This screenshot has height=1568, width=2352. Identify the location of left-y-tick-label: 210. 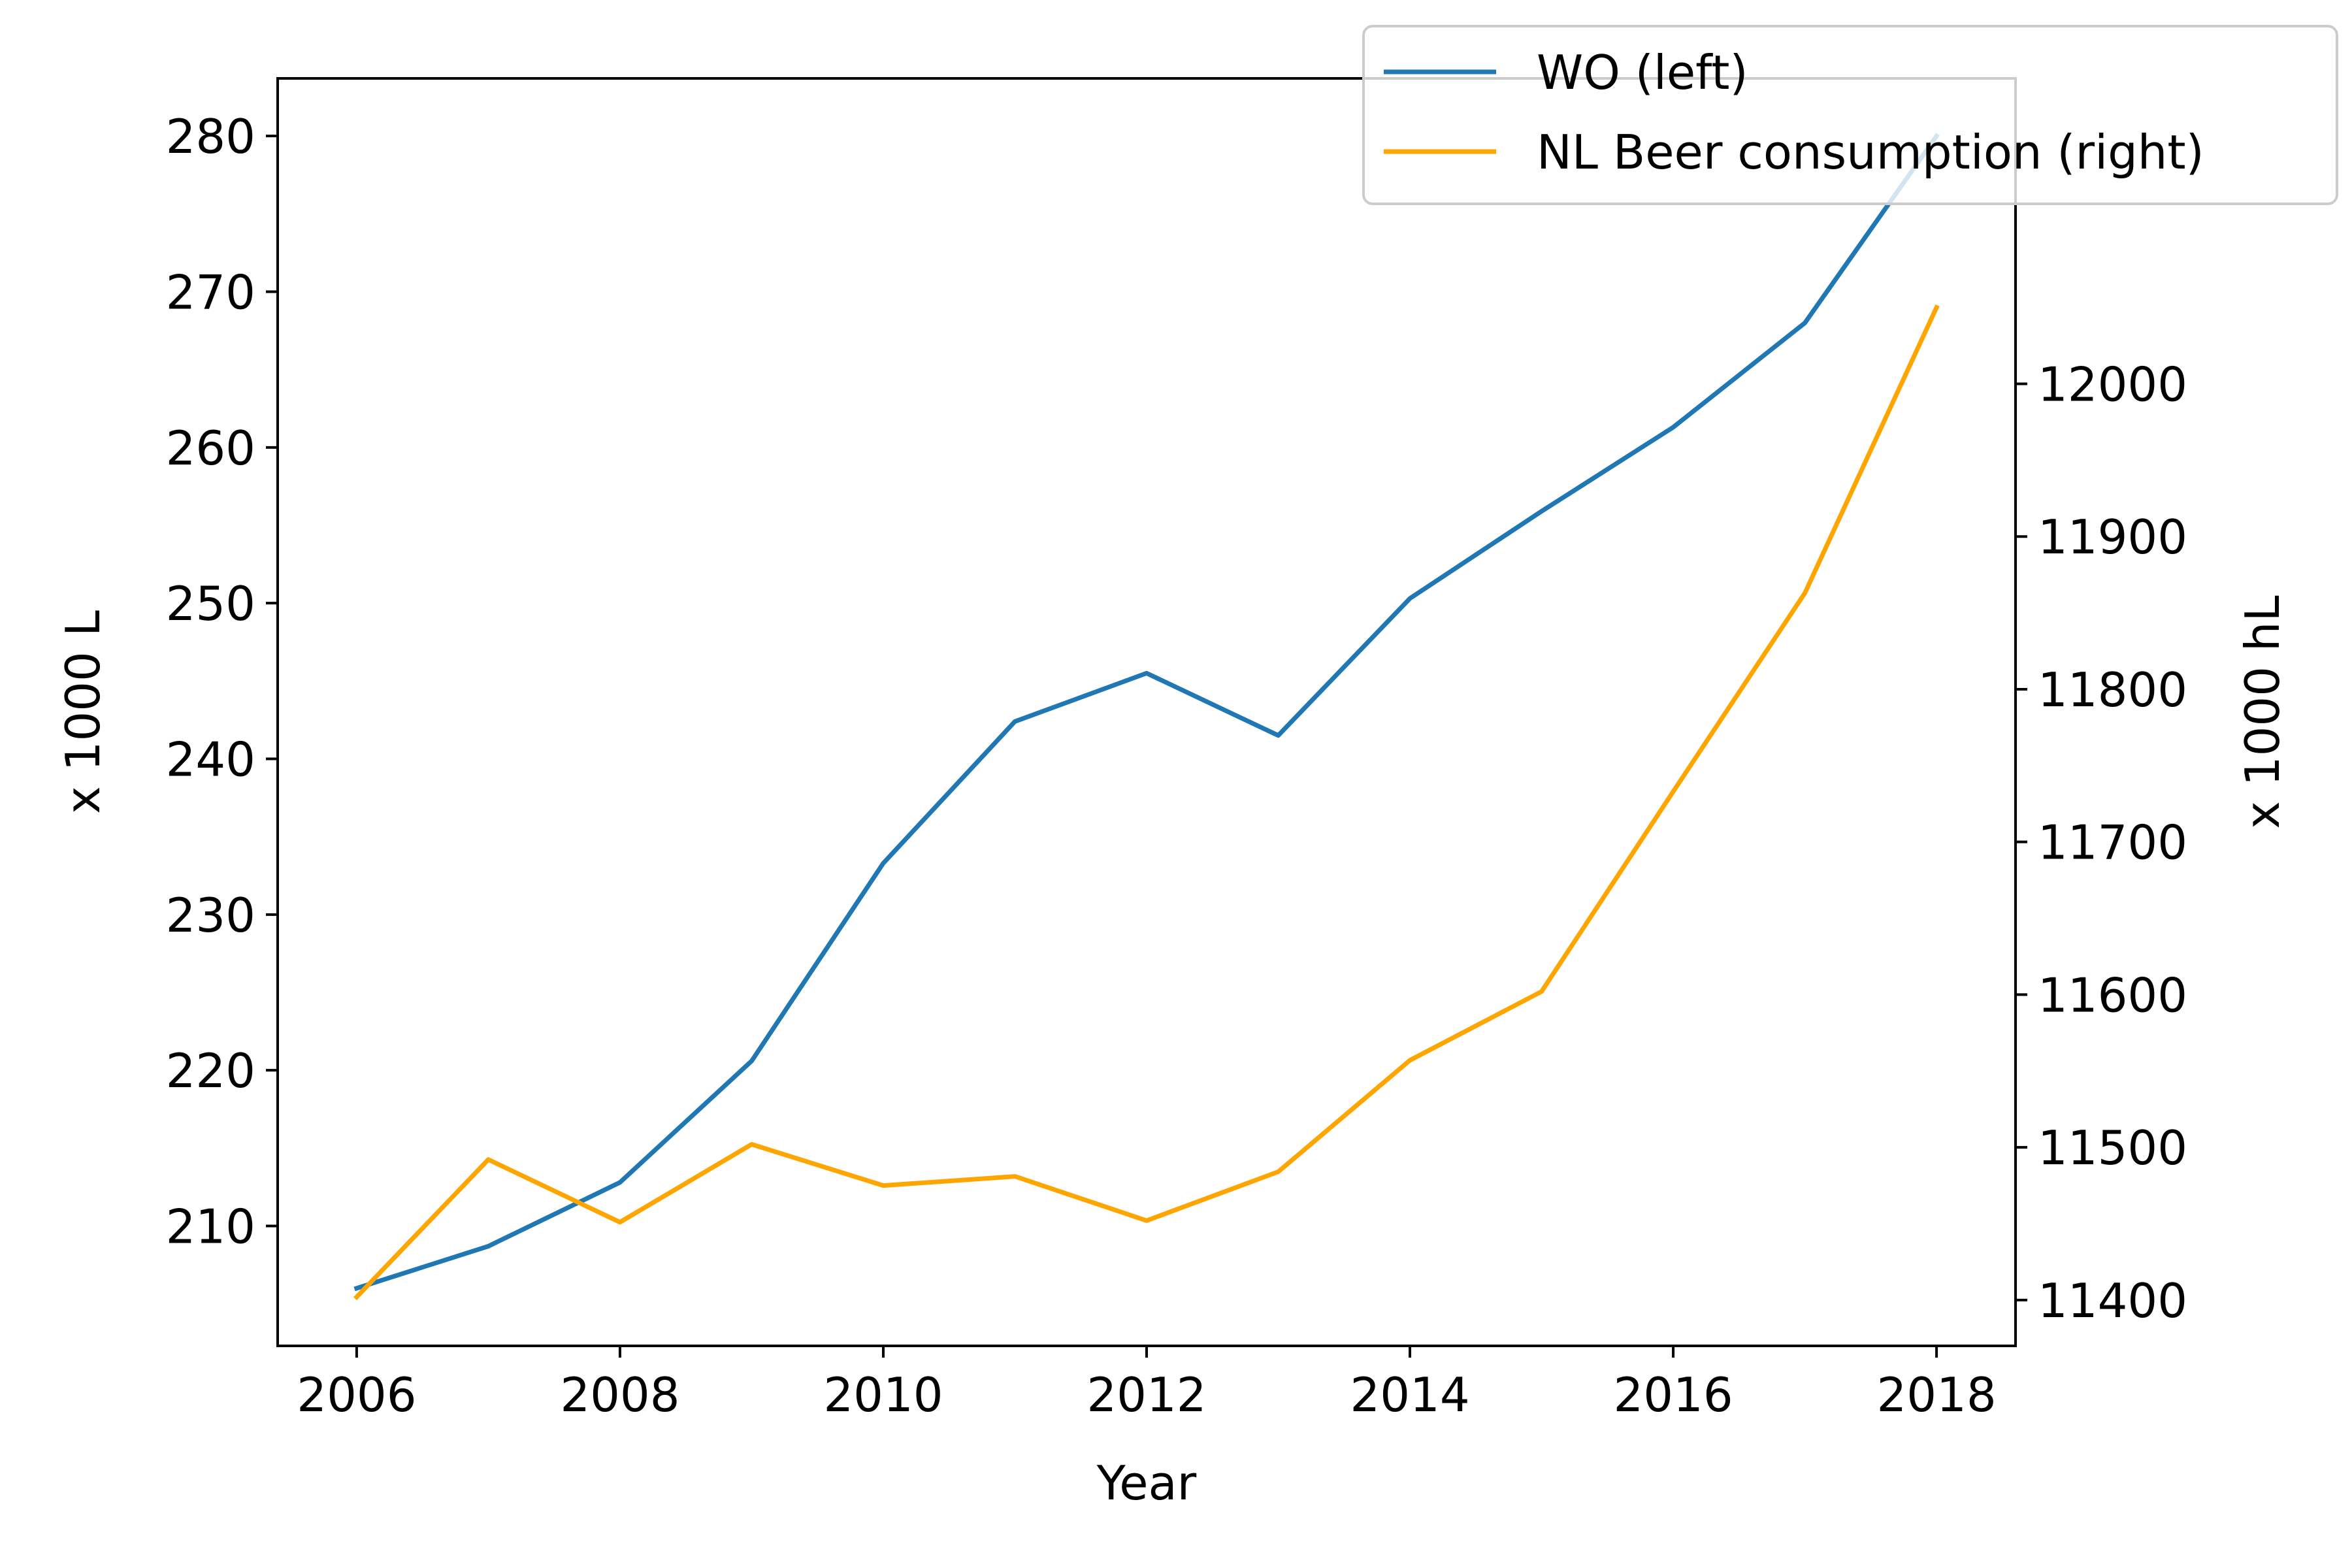
(210, 1226).